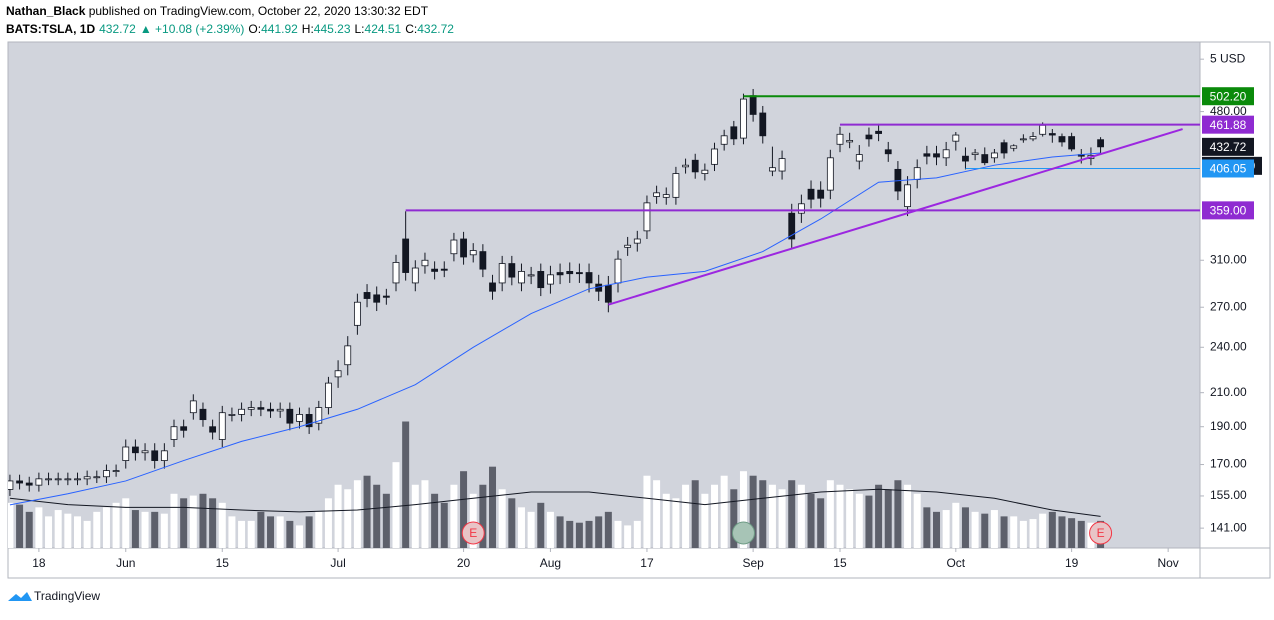 The width and height of the screenshot is (1274, 620). I want to click on price-label: 502.20, so click(1228, 96).